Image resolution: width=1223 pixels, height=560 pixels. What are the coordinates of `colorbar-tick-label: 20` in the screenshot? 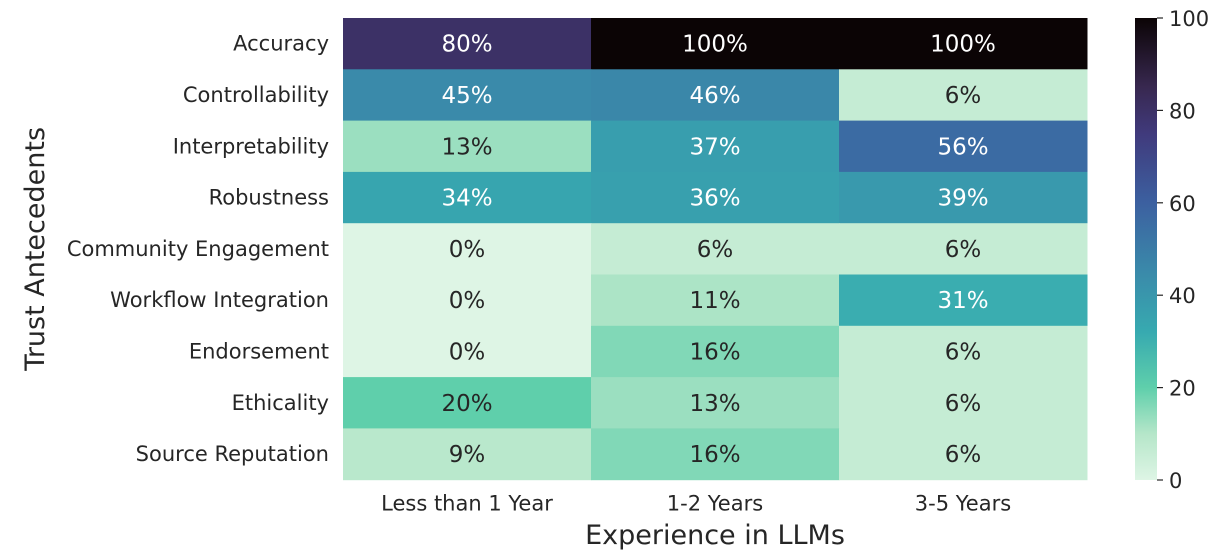 It's located at (1182, 389).